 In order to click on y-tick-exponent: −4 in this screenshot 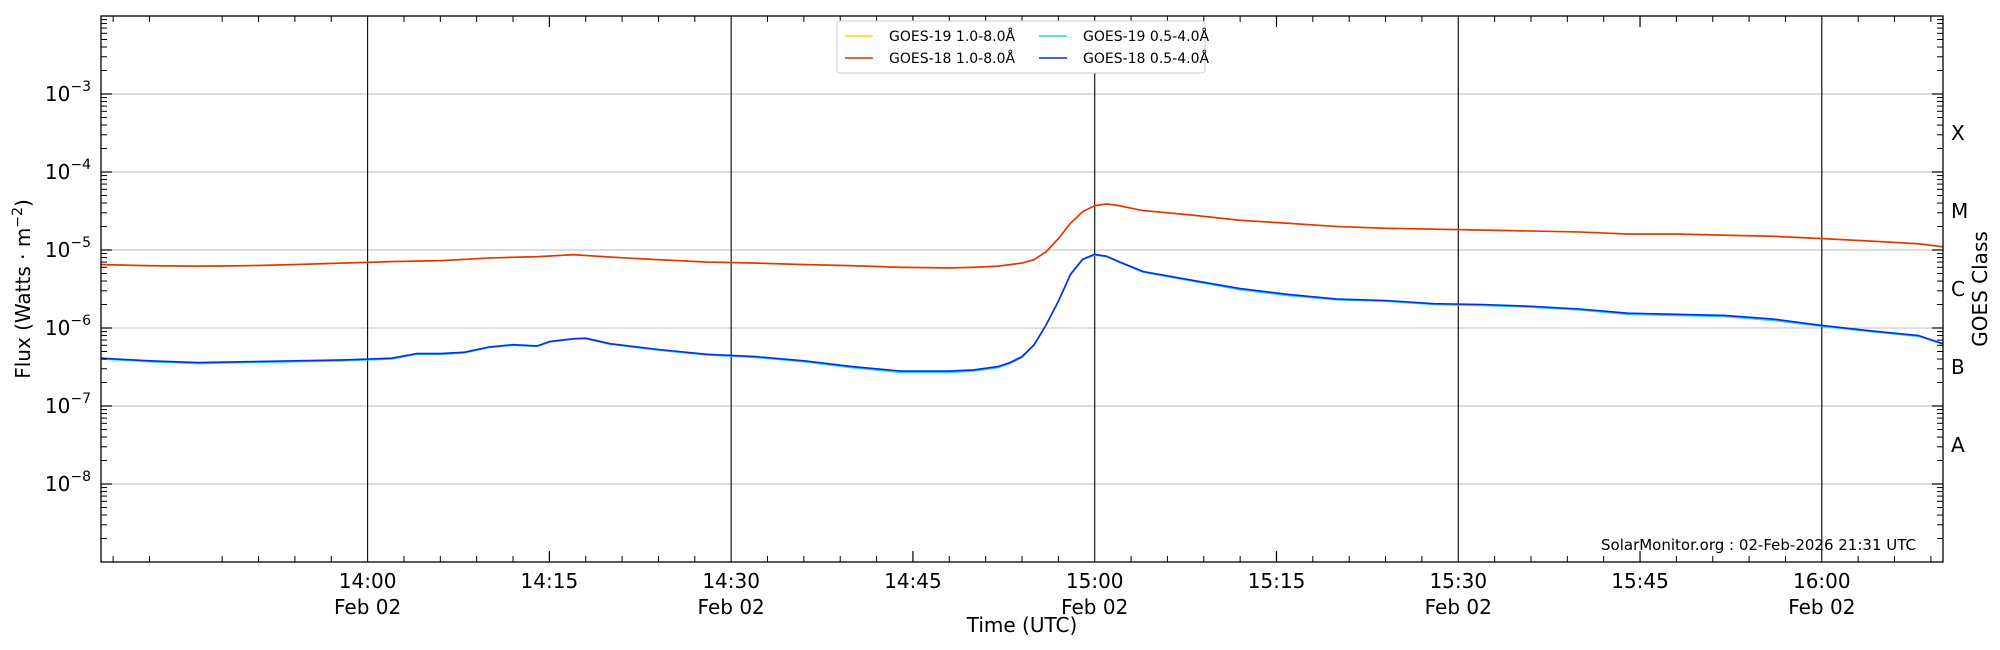, I will do `click(80, 165)`.